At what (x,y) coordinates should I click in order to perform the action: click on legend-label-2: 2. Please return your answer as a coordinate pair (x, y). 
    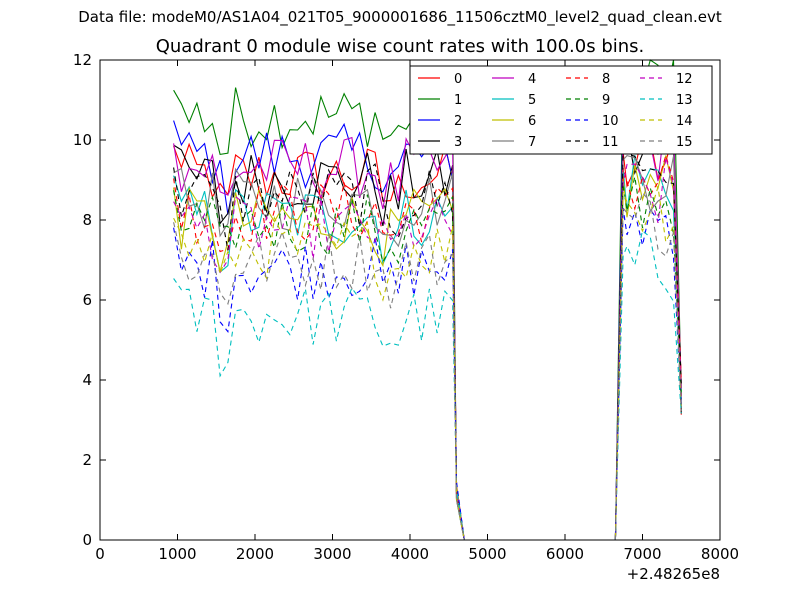
    Looking at the image, I should click on (458, 121).